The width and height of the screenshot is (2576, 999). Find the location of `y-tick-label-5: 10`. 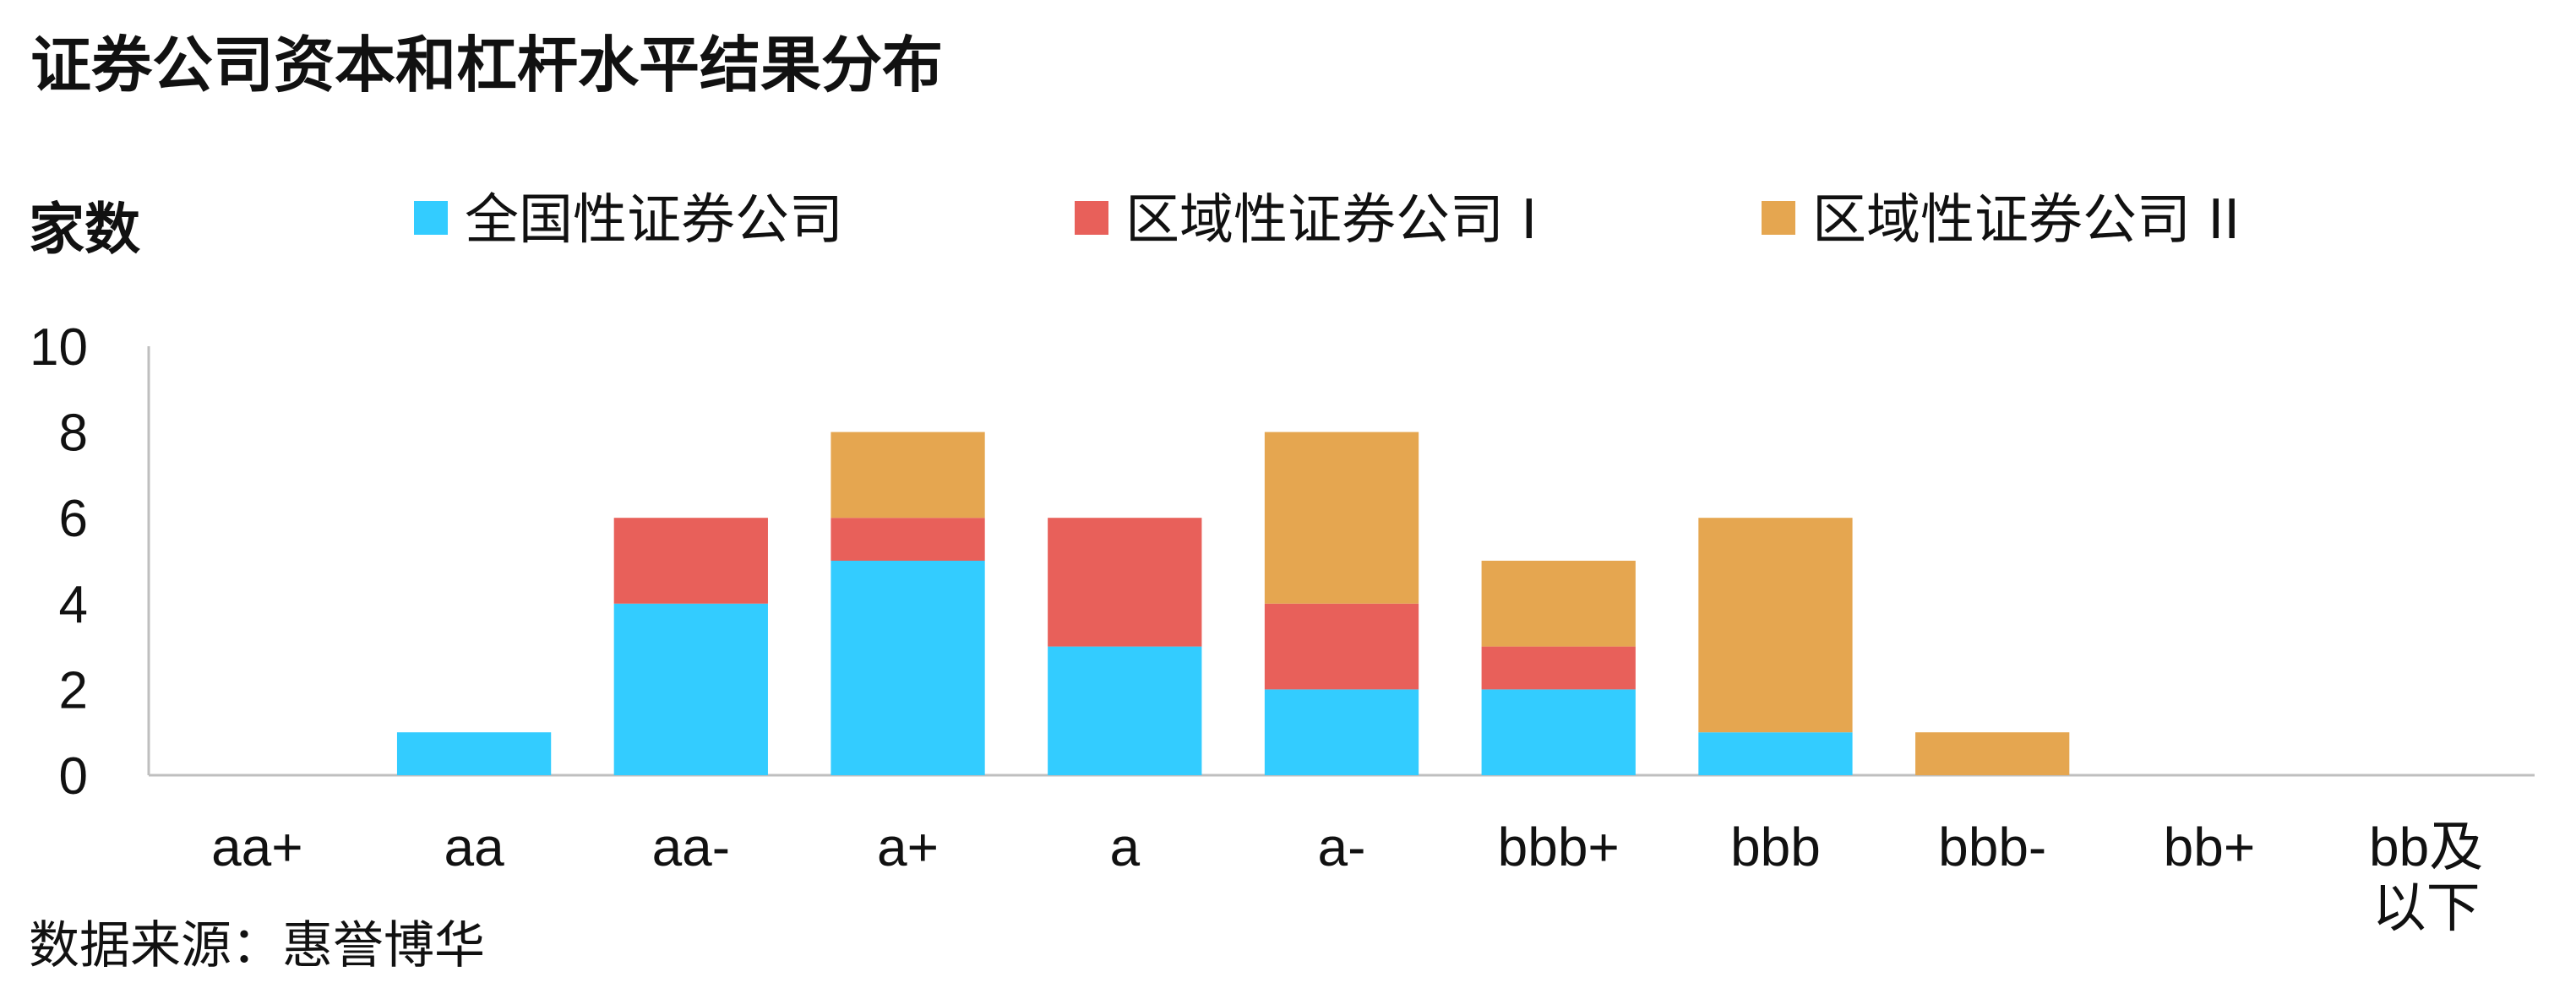

y-tick-label-5: 10 is located at coordinates (59, 347).